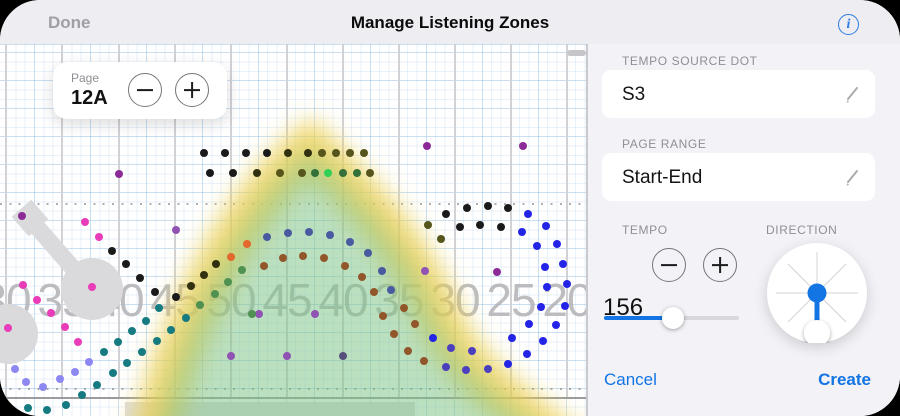 The image size is (900, 416). I want to click on tempo-slider-thumb, so click(673, 318).